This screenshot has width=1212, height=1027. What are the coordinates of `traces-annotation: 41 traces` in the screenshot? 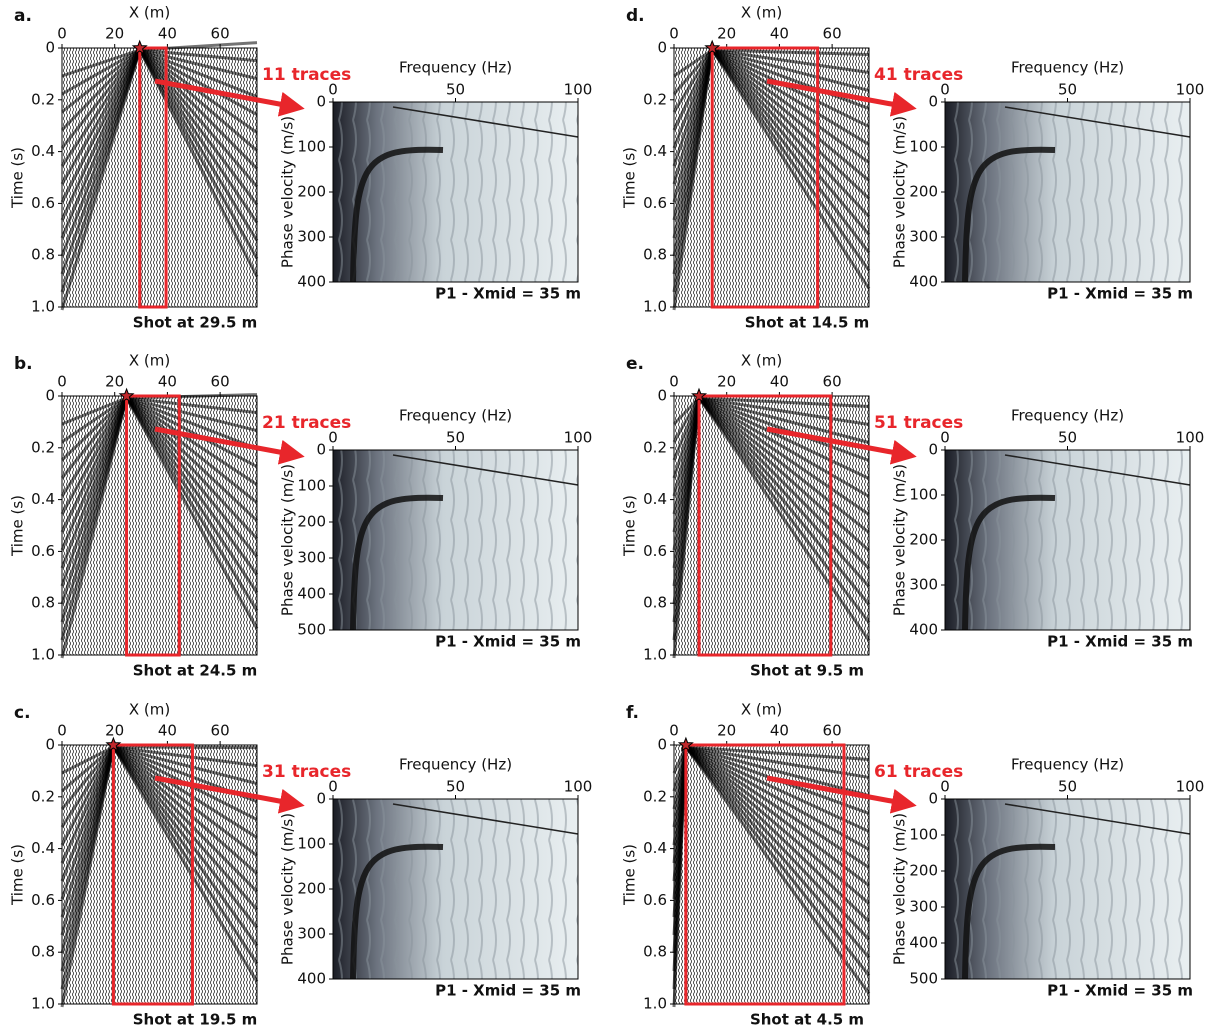 It's located at (918, 75).